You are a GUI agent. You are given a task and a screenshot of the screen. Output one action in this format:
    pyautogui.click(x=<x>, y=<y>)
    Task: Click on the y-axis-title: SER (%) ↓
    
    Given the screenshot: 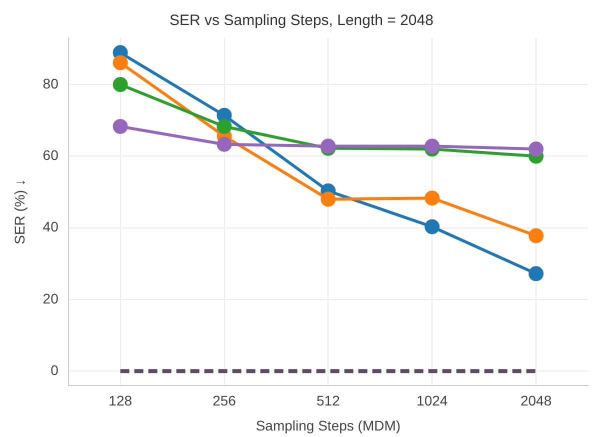 What is the action you would take?
    pyautogui.click(x=19, y=211)
    